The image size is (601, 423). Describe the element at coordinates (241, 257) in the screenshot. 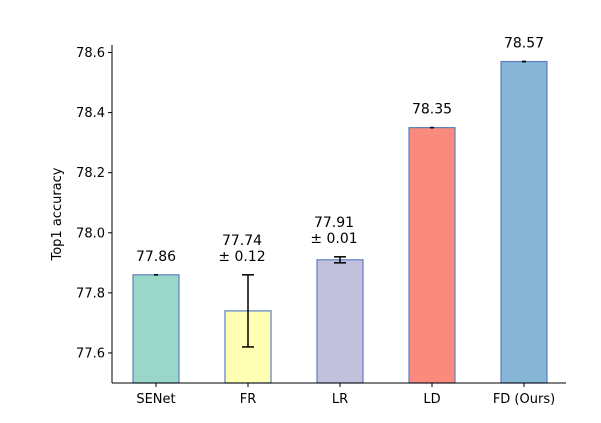

I see `data-label-1-1: ± 0.12` at that location.